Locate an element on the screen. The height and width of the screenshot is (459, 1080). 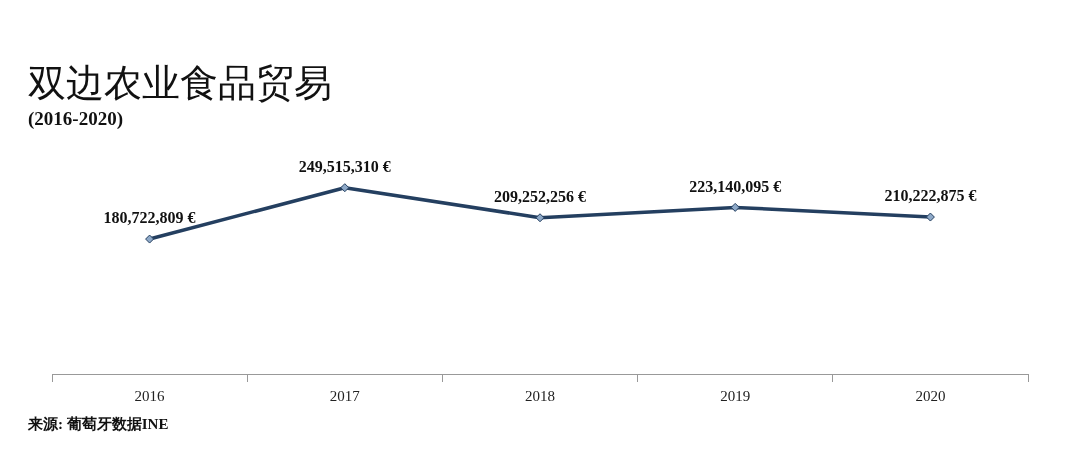
chart-title: 双边农业食品贸易 is located at coordinates (180, 83).